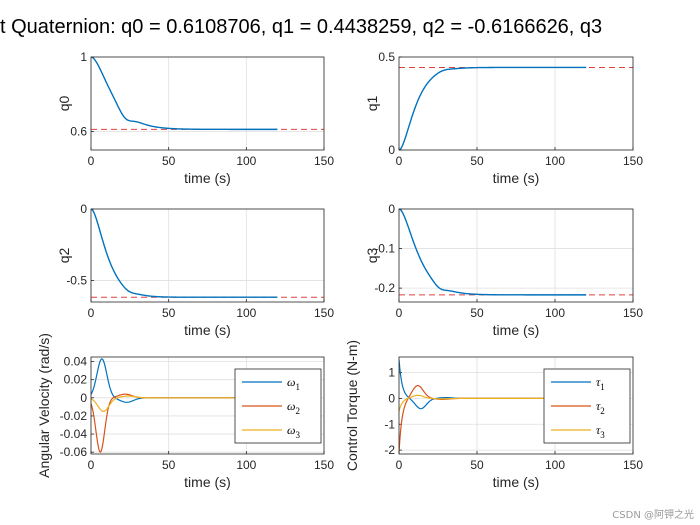  Describe the element at coordinates (76, 380) in the screenshot. I see `y-tick-label: 0.02` at that location.